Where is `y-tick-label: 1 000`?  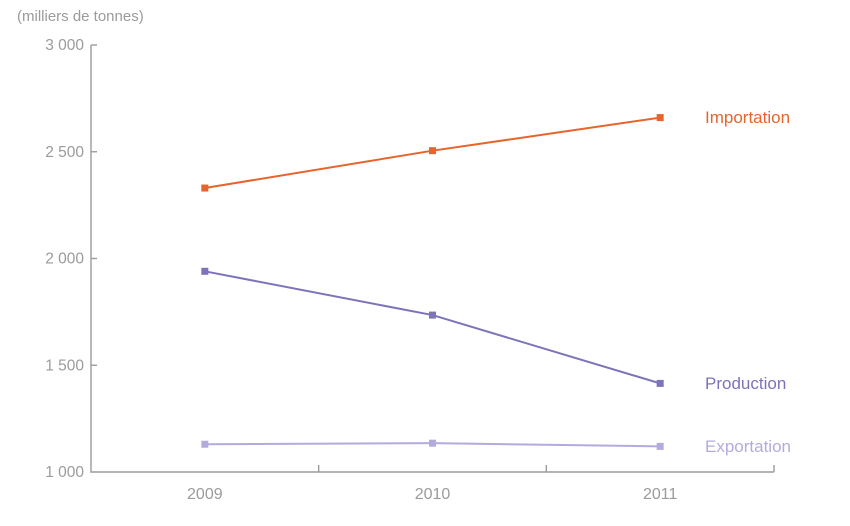 y-tick-label: 1 000 is located at coordinates (64, 472).